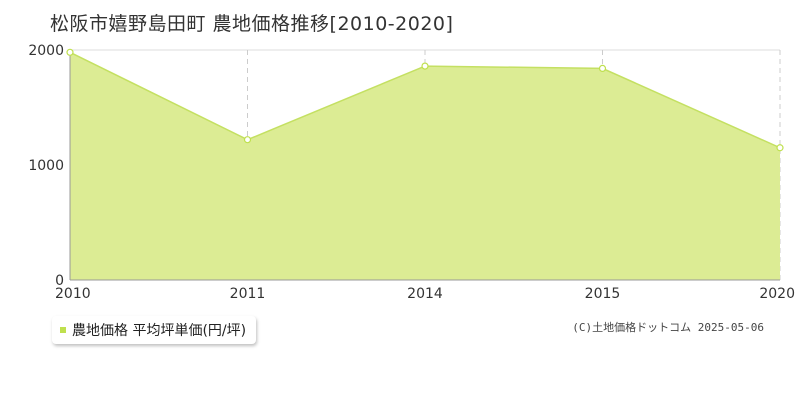 The image size is (800, 400). What do you see at coordinates (46, 51) in the screenshot?
I see `y-tick-label: 2000` at bounding box center [46, 51].